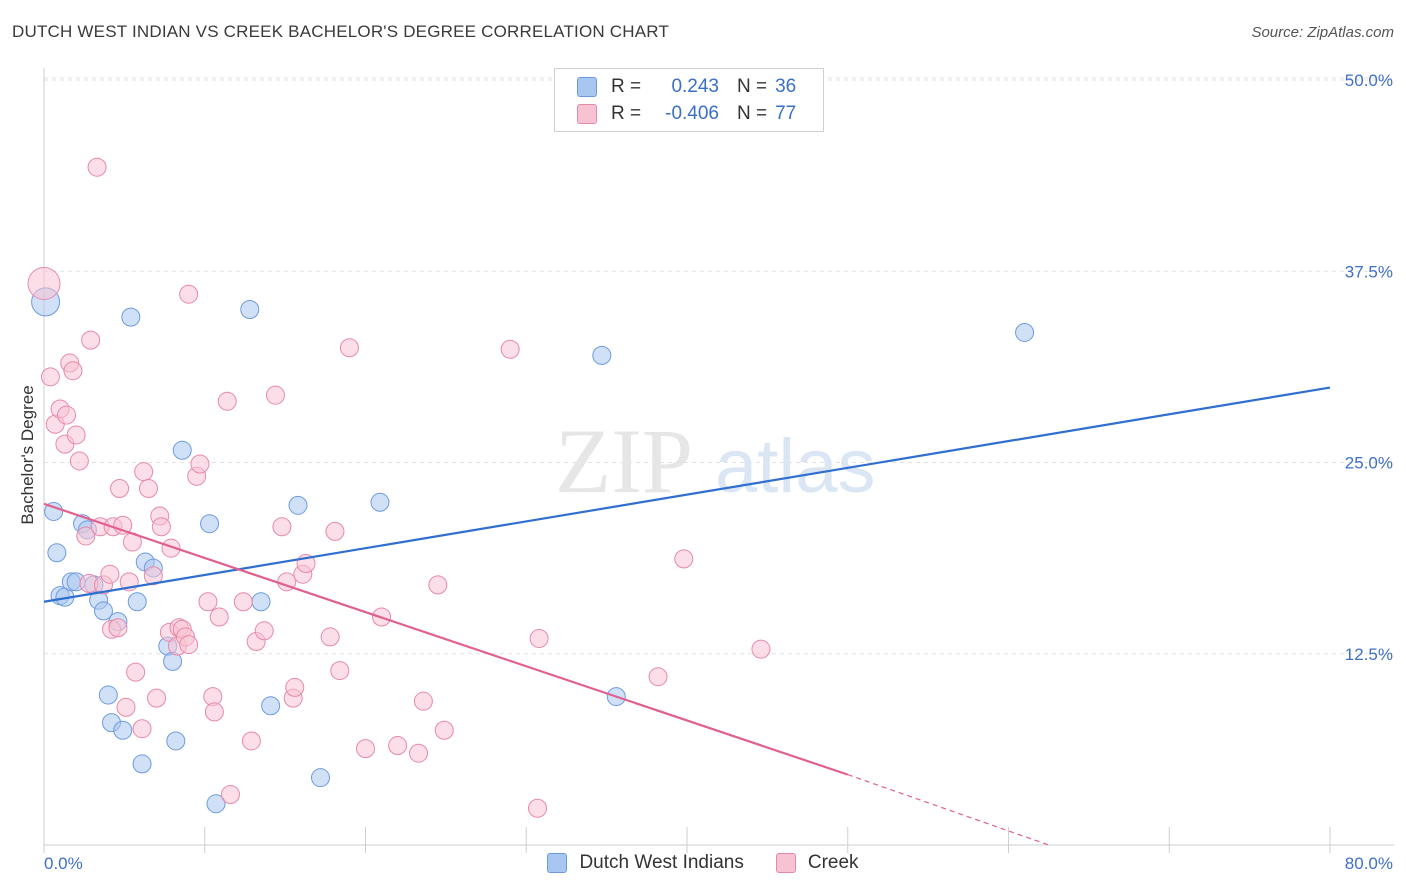  I want to click on watermark-zip: ZIP, so click(624, 461).